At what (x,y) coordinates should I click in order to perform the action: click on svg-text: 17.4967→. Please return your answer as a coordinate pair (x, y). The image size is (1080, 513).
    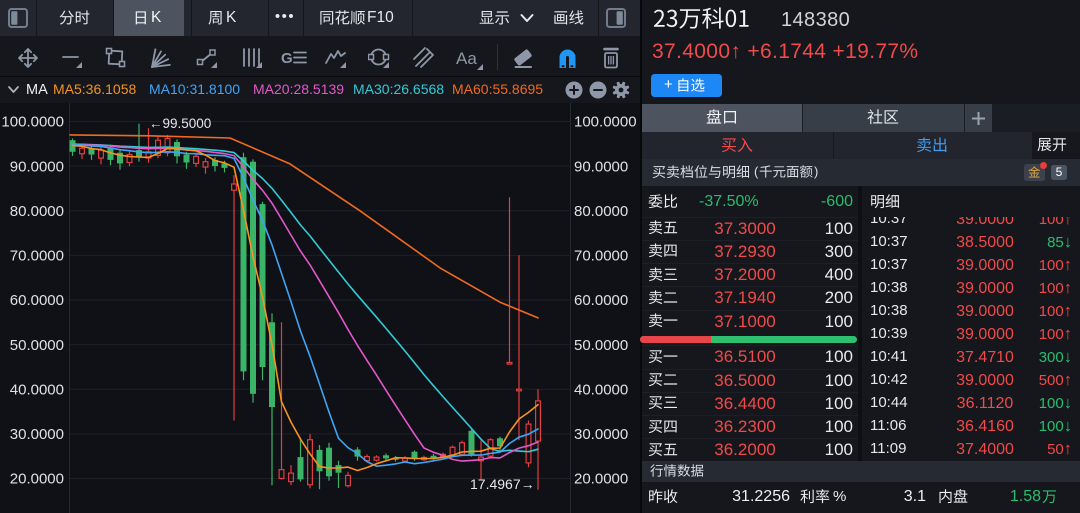
    Looking at the image, I should click on (502, 484).